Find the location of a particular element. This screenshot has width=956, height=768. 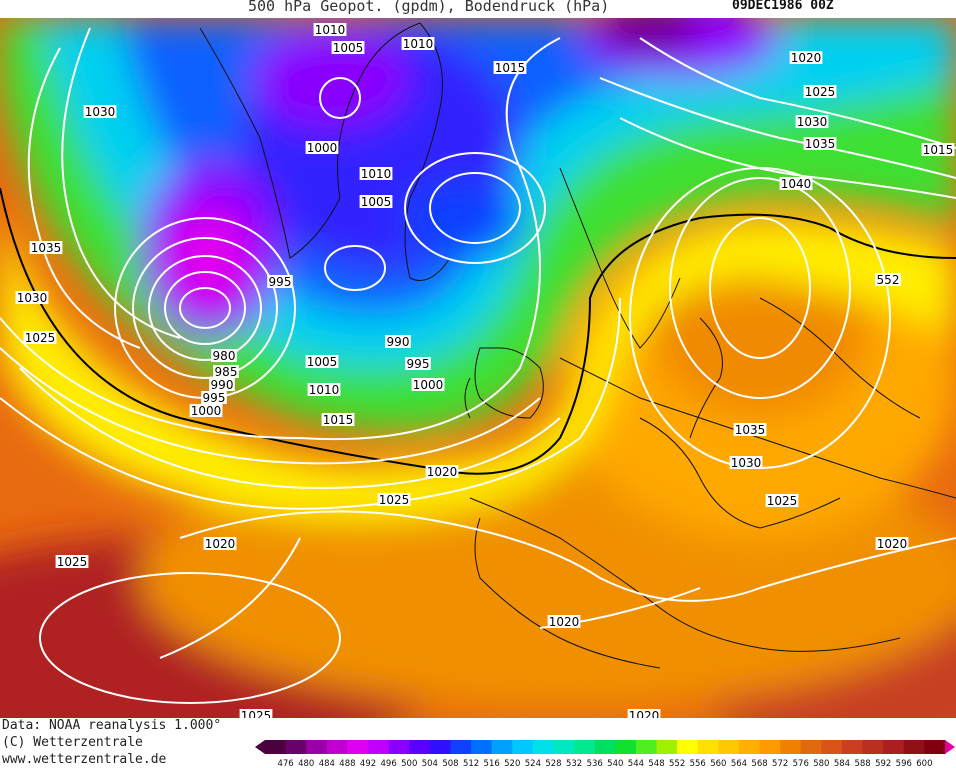

isobar-label: 1030 is located at coordinates (812, 122).